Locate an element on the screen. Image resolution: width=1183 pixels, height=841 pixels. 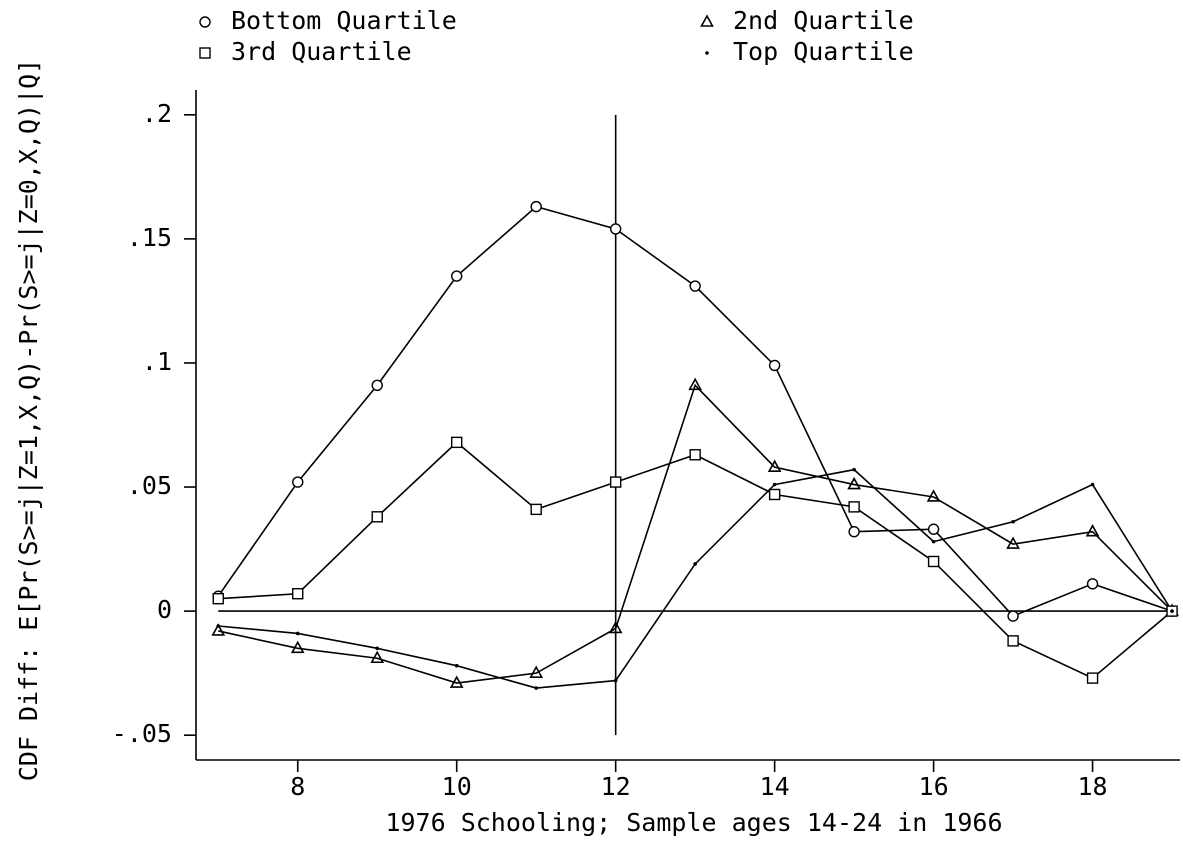
x-tick-label: 16 is located at coordinates (934, 786).